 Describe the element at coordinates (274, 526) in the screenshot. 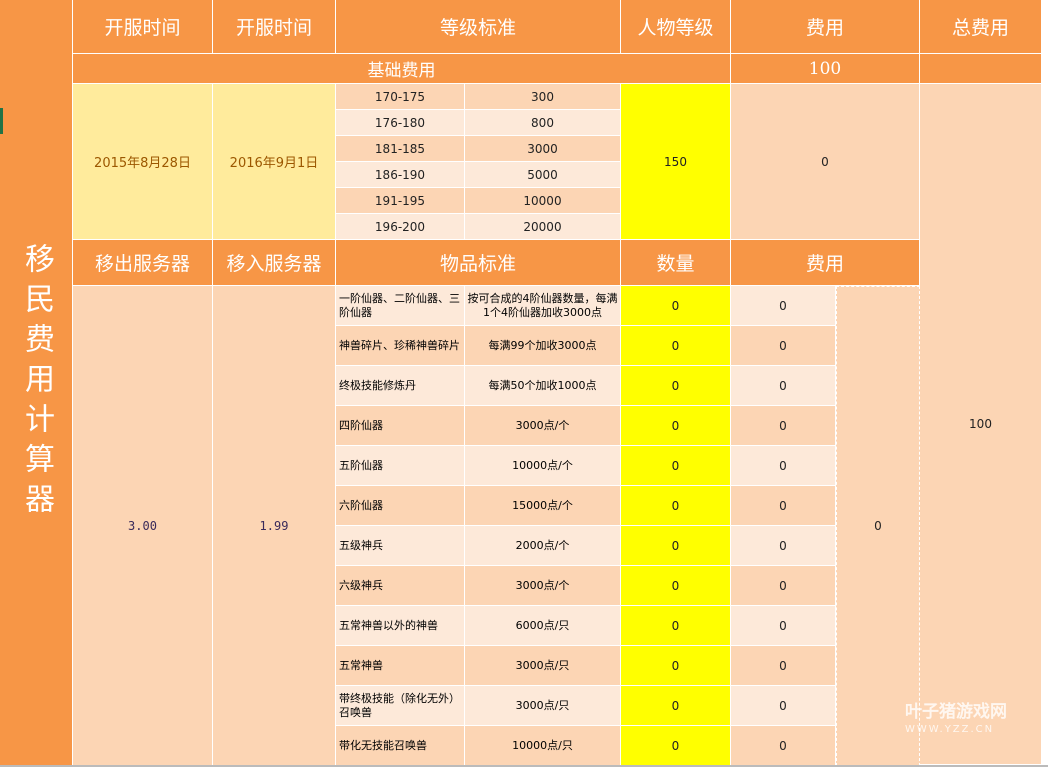

I see `target-server-value: 1.99` at that location.